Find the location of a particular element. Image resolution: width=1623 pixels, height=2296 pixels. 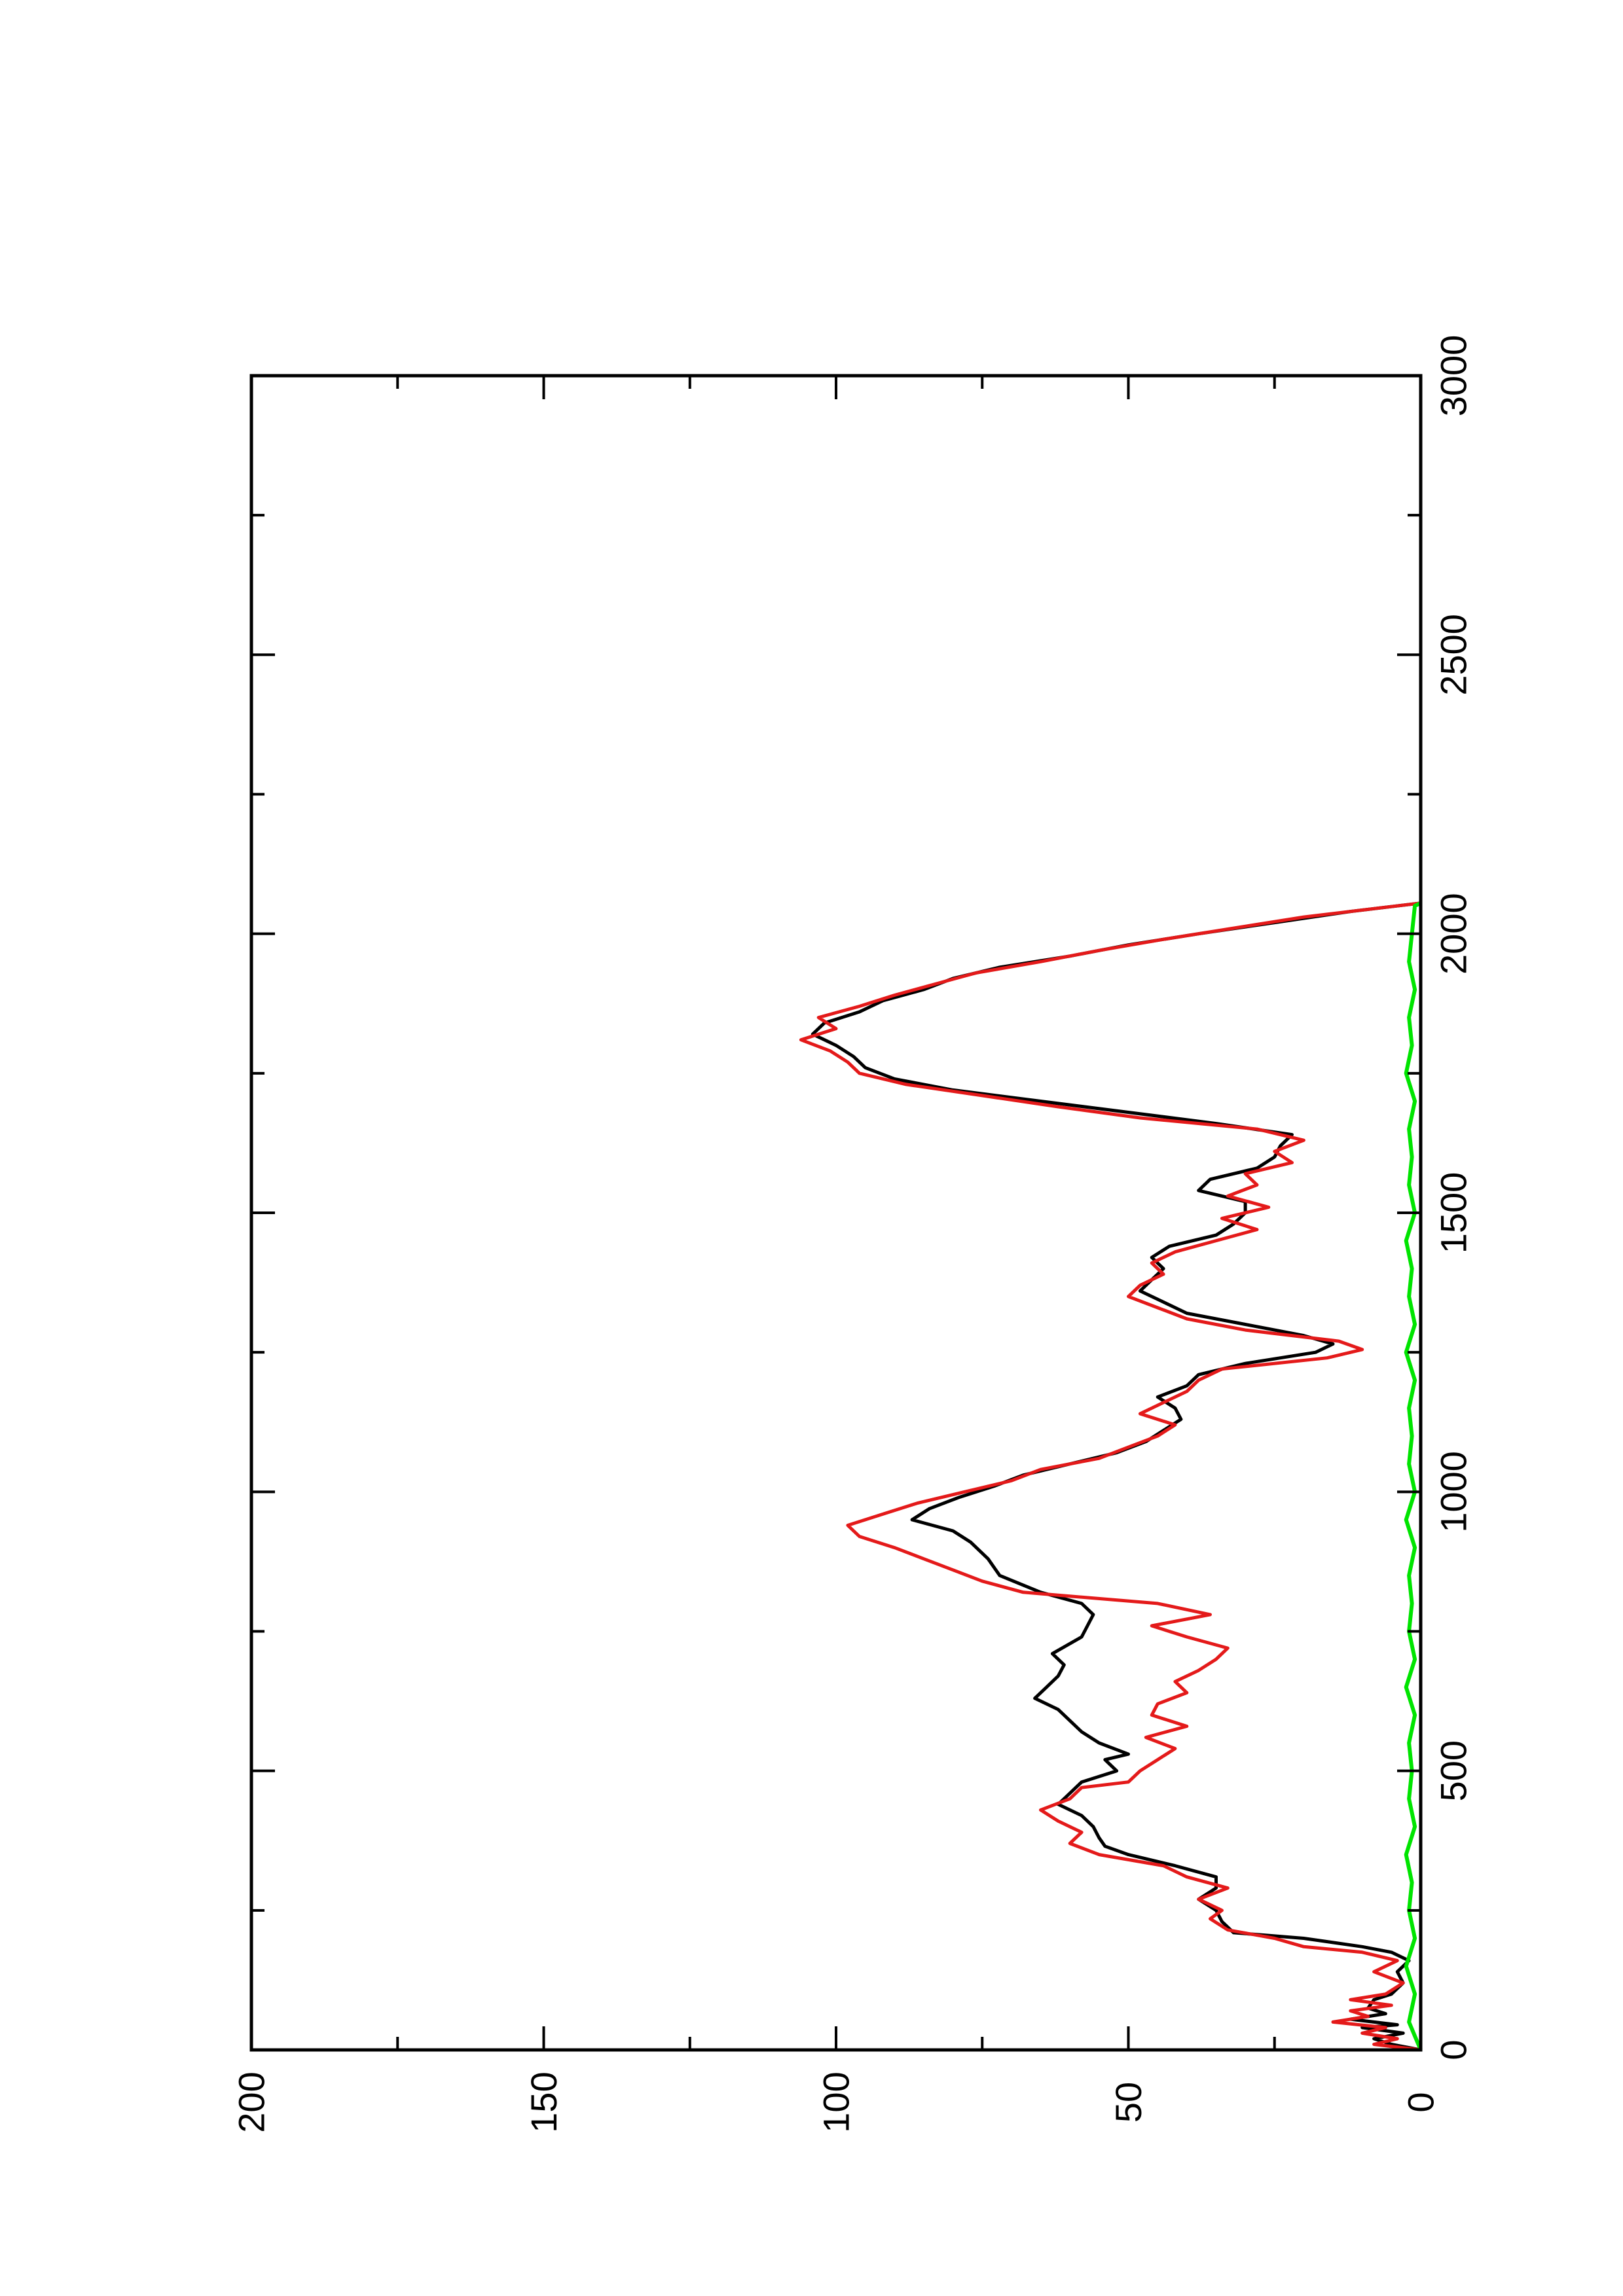

x-tick-label: 1000 is located at coordinates (1453, 1492).